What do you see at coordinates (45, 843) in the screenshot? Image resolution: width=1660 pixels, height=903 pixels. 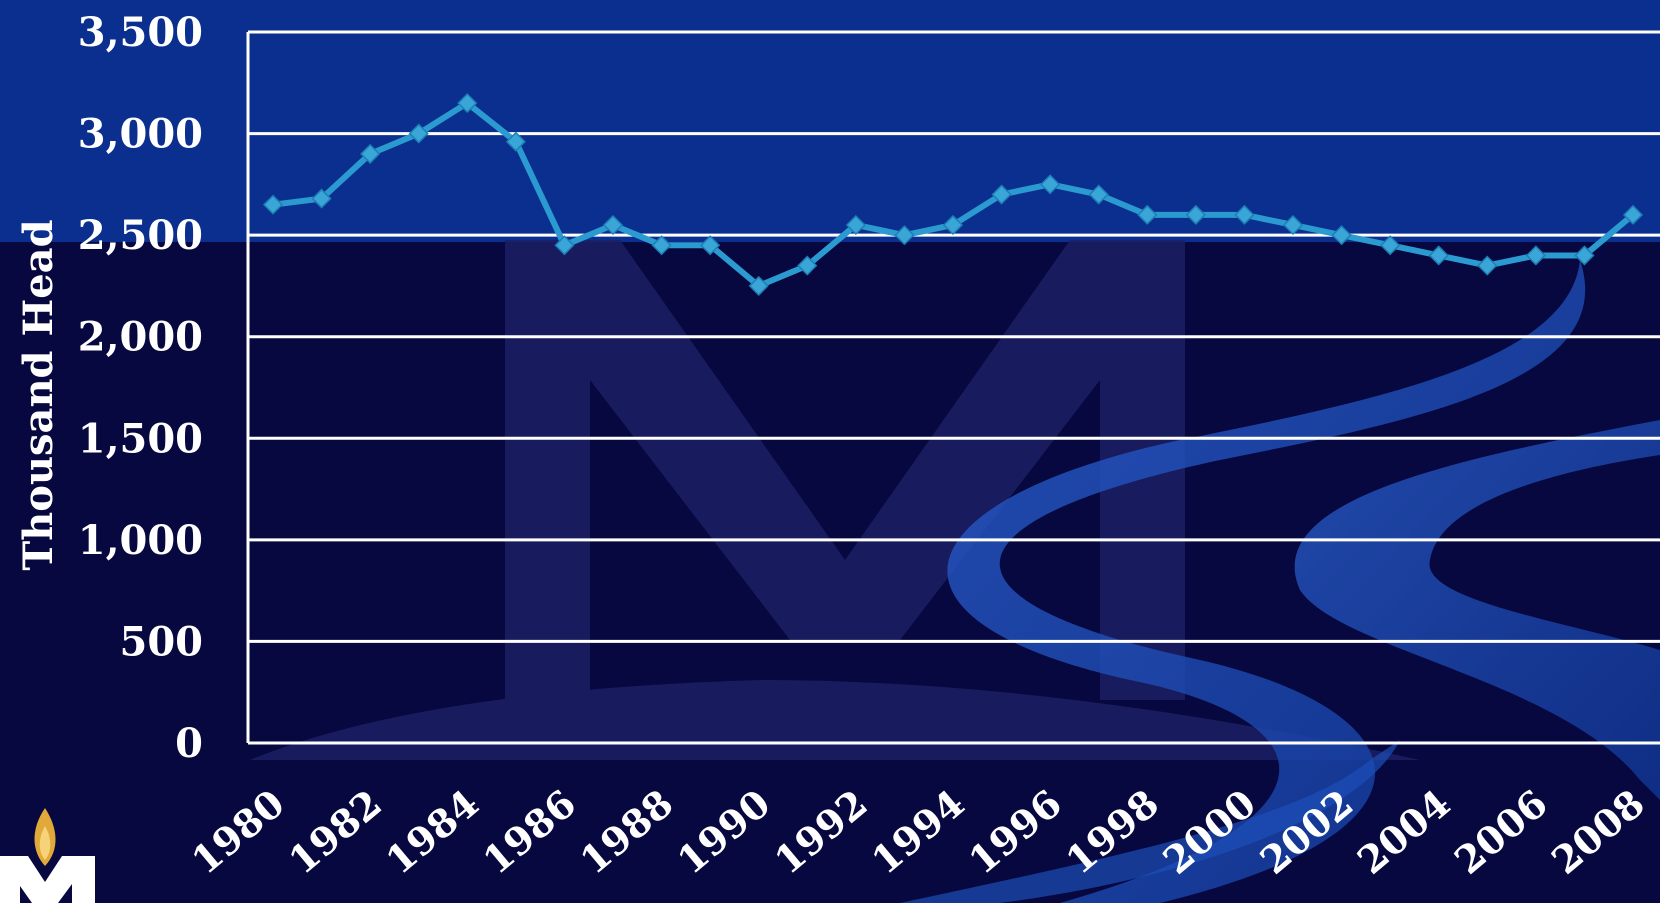 I see `logo-flame-inner` at bounding box center [45, 843].